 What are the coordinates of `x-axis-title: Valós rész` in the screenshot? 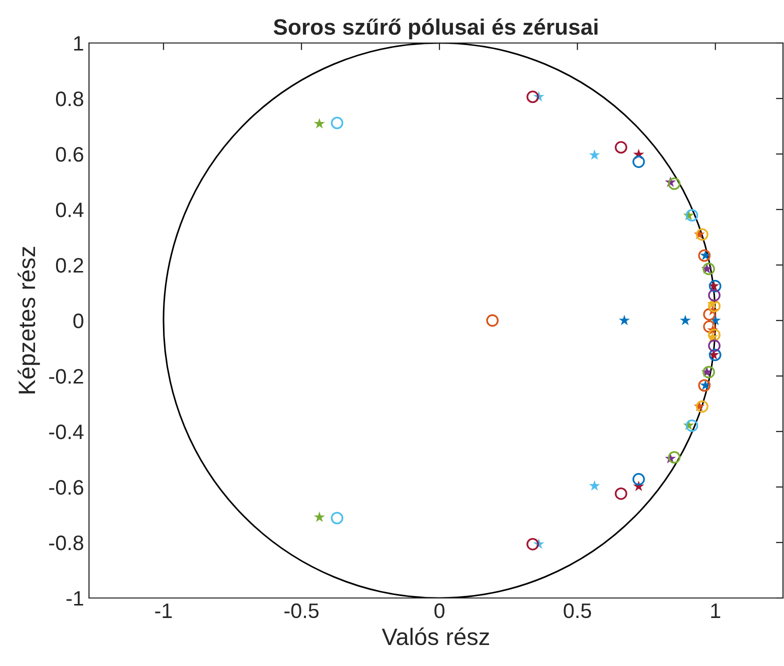 It's located at (436, 637).